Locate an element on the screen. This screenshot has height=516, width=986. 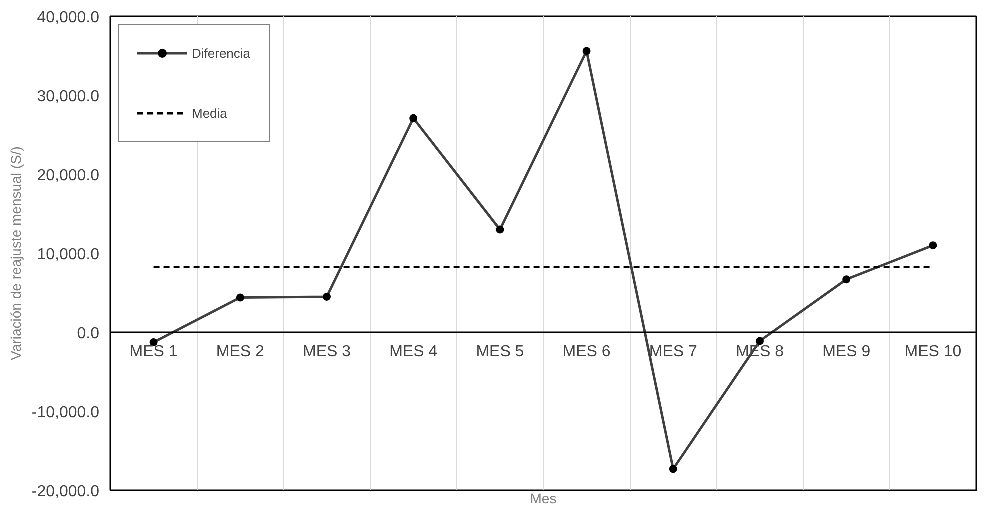
x-axis-title: Mes is located at coordinates (543, 498).